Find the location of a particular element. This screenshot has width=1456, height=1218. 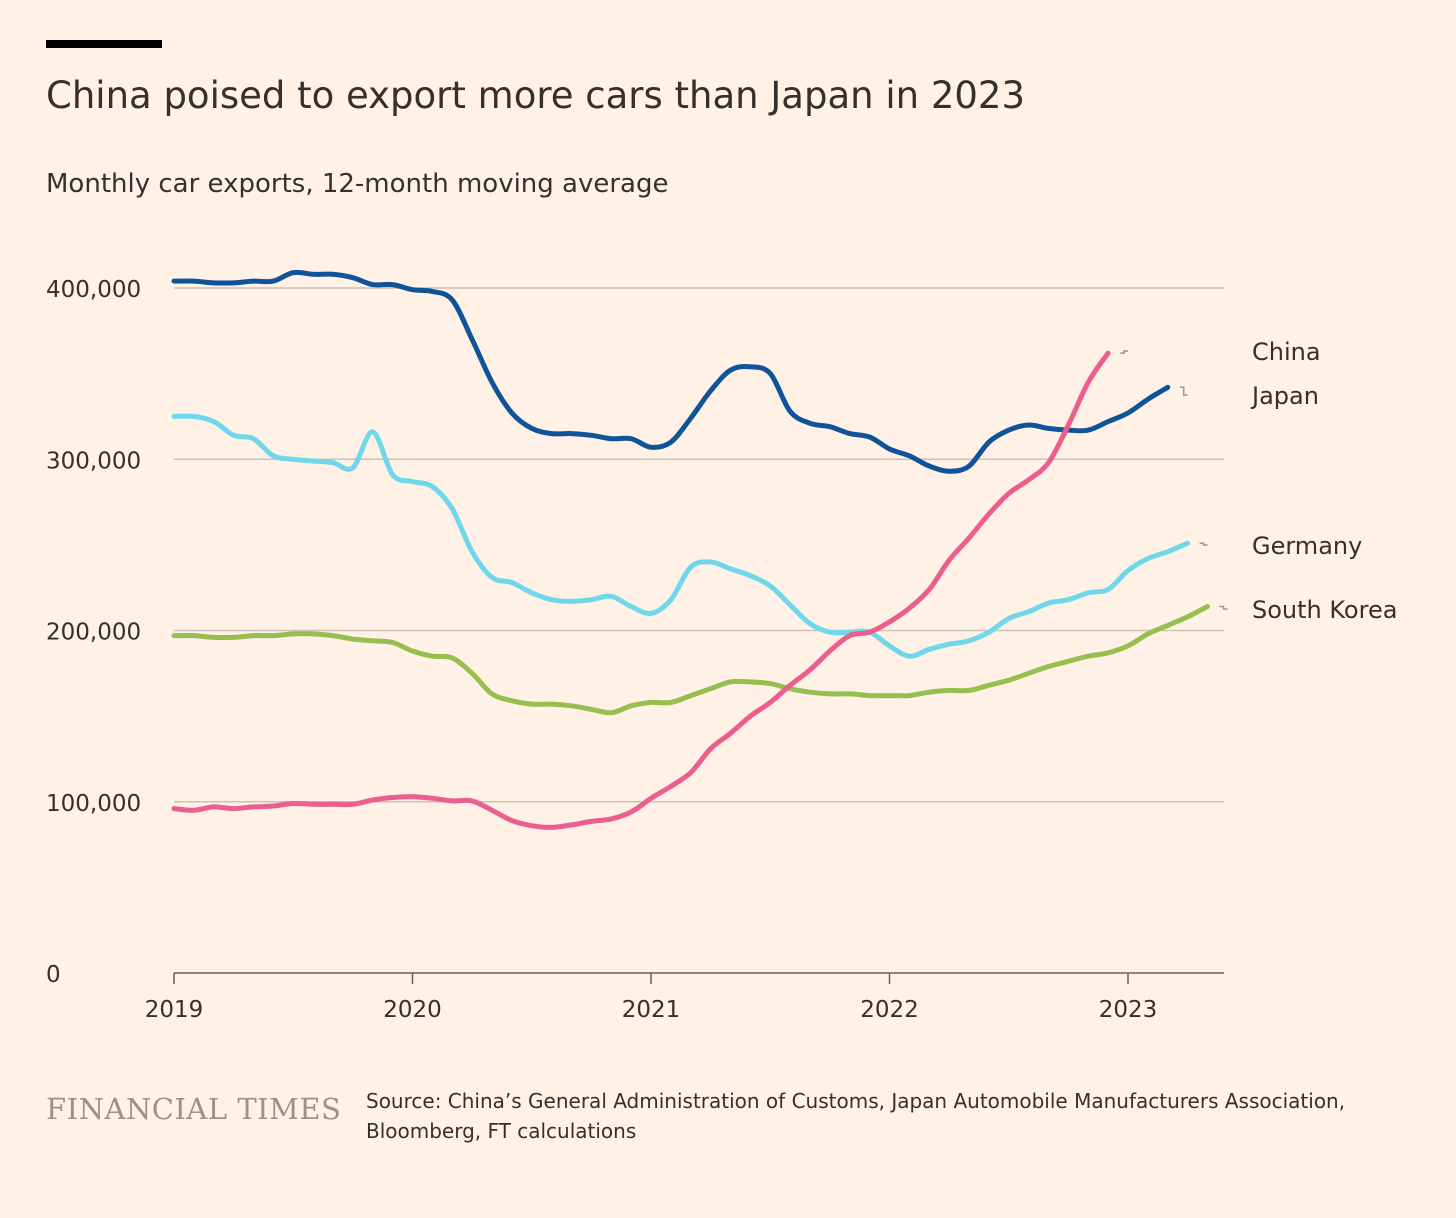

series-line-japan is located at coordinates (671, 371).